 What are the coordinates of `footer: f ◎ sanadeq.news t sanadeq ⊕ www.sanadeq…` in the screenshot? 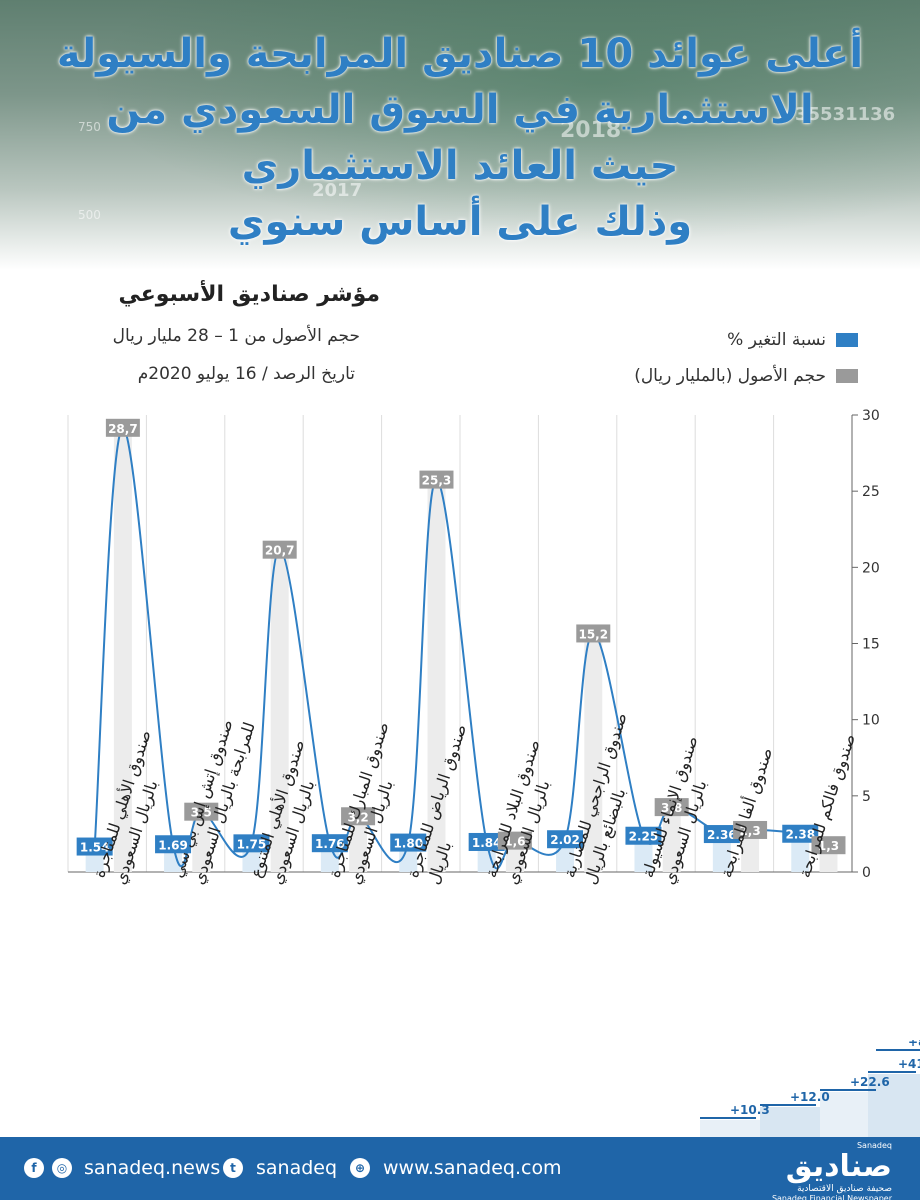 It's located at (460, 1170).